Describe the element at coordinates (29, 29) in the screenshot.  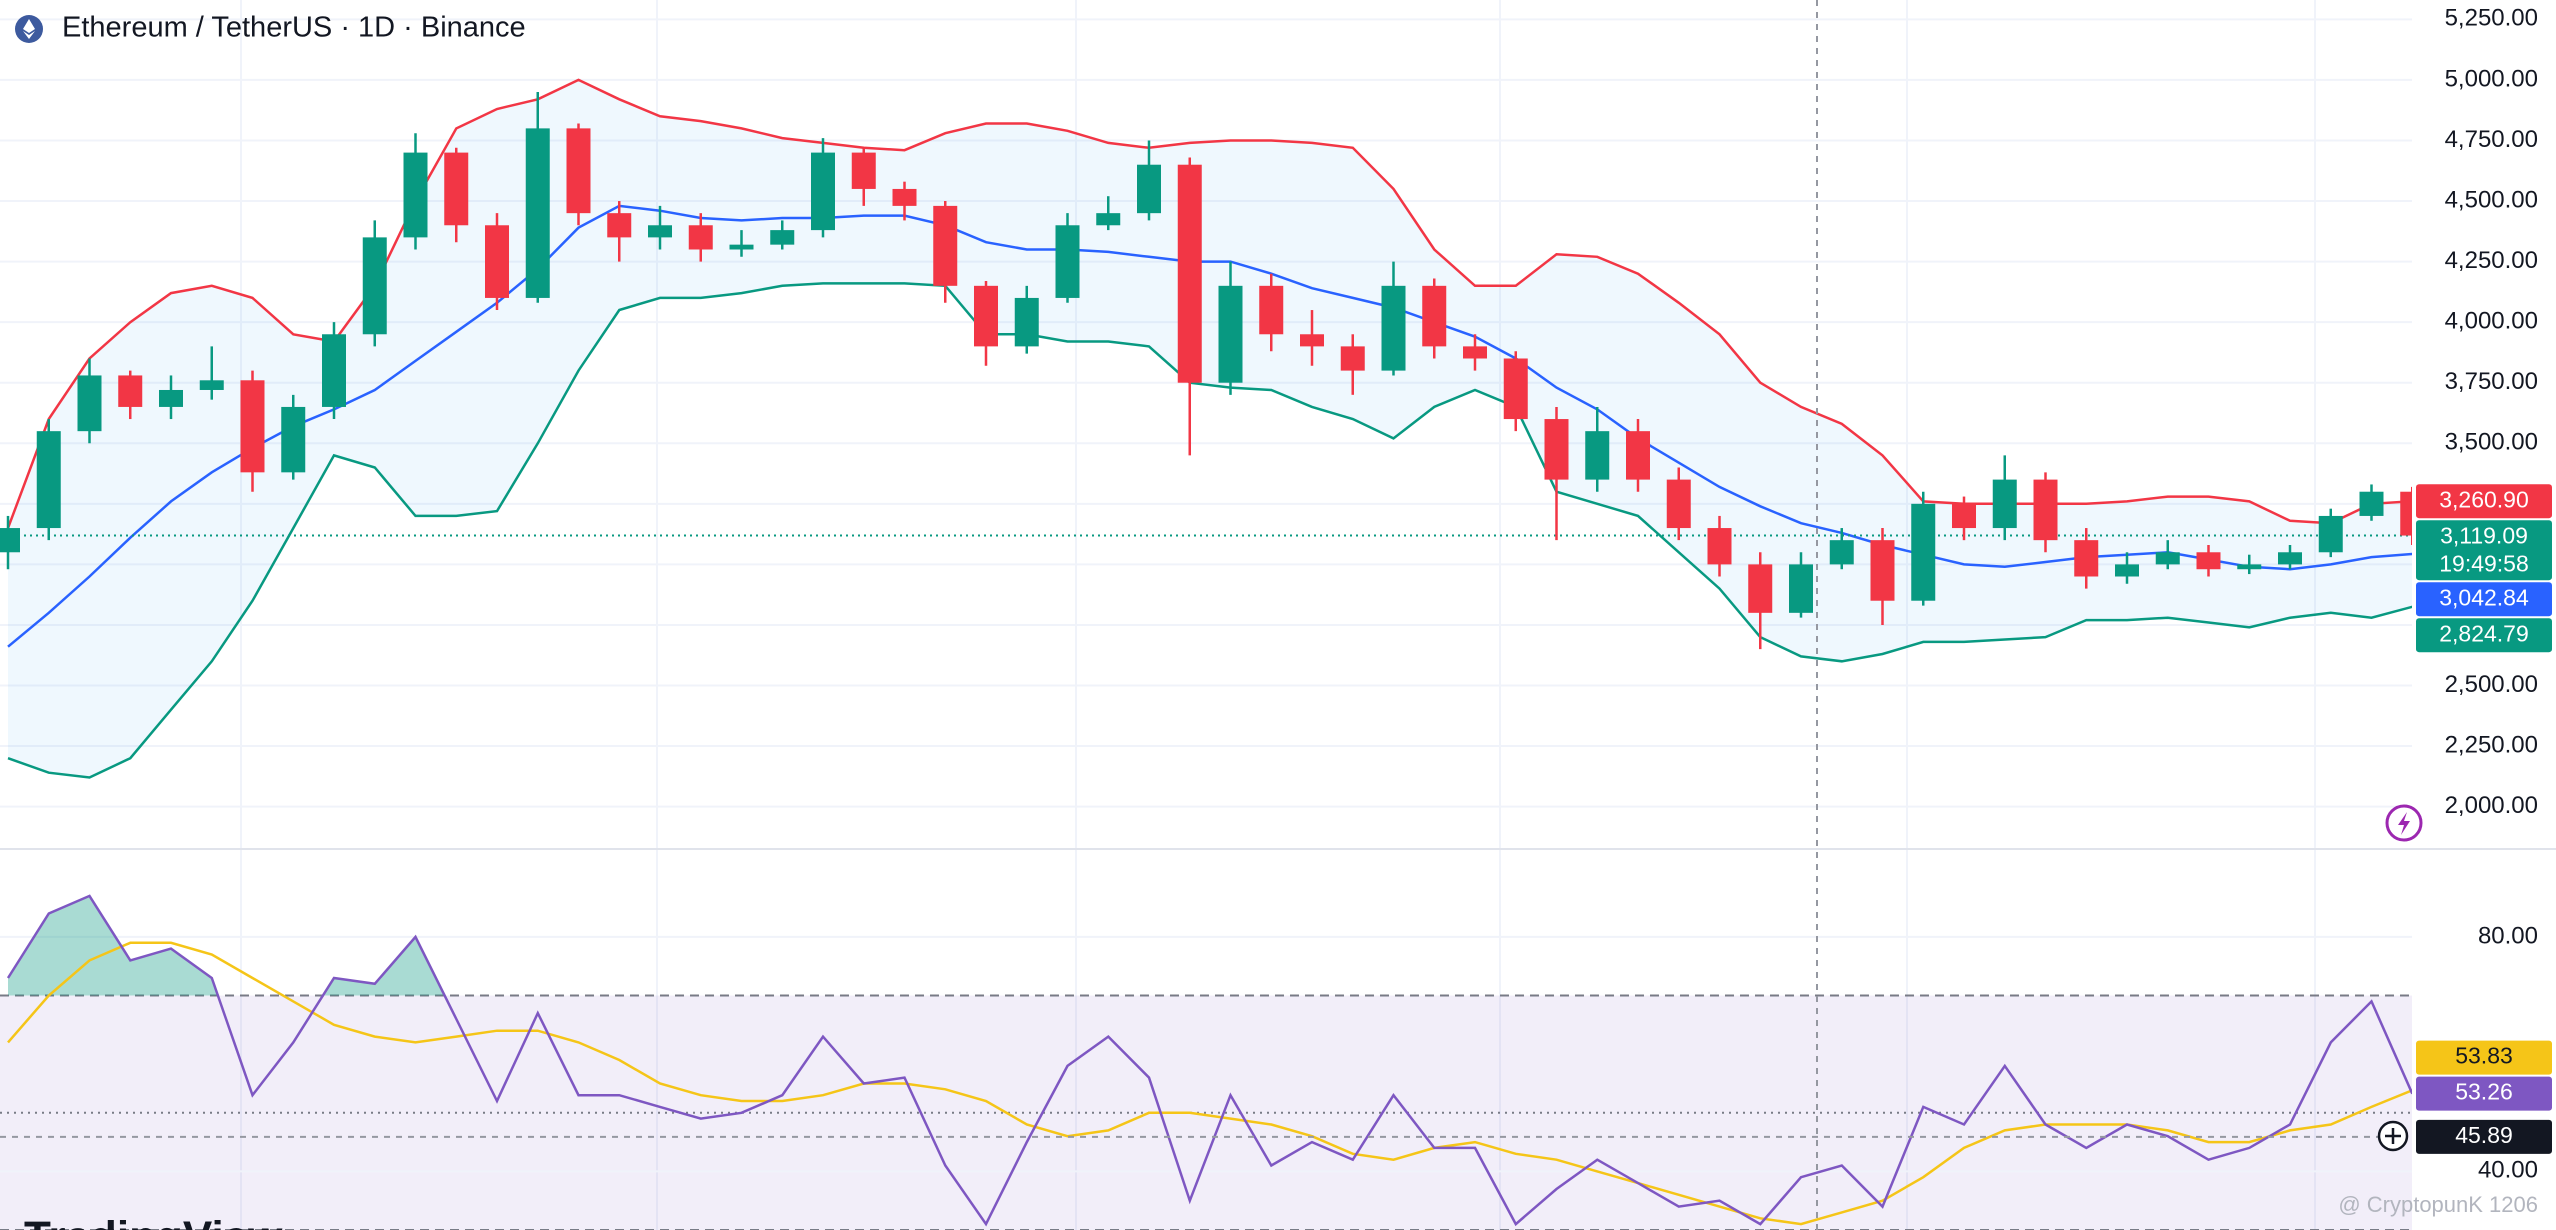
I see `eth-glyph` at that location.